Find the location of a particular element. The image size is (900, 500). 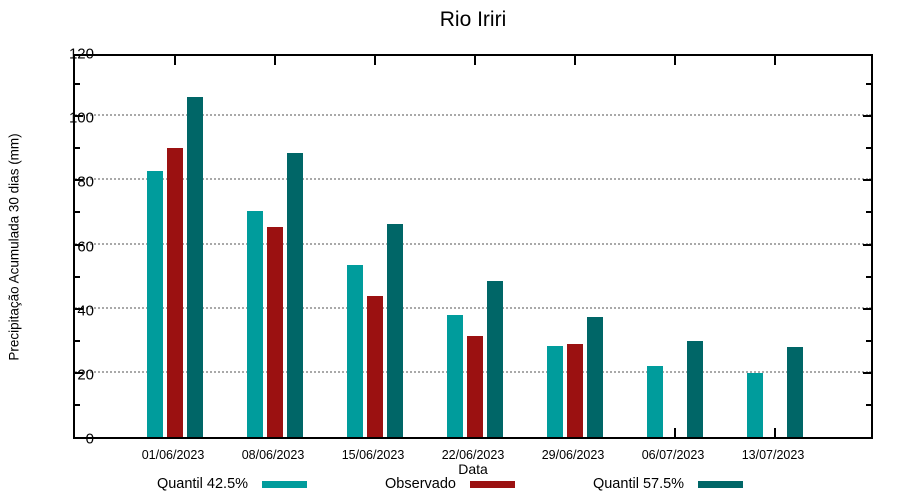

x-tick-top-22/06/2023 is located at coordinates (475, 60).